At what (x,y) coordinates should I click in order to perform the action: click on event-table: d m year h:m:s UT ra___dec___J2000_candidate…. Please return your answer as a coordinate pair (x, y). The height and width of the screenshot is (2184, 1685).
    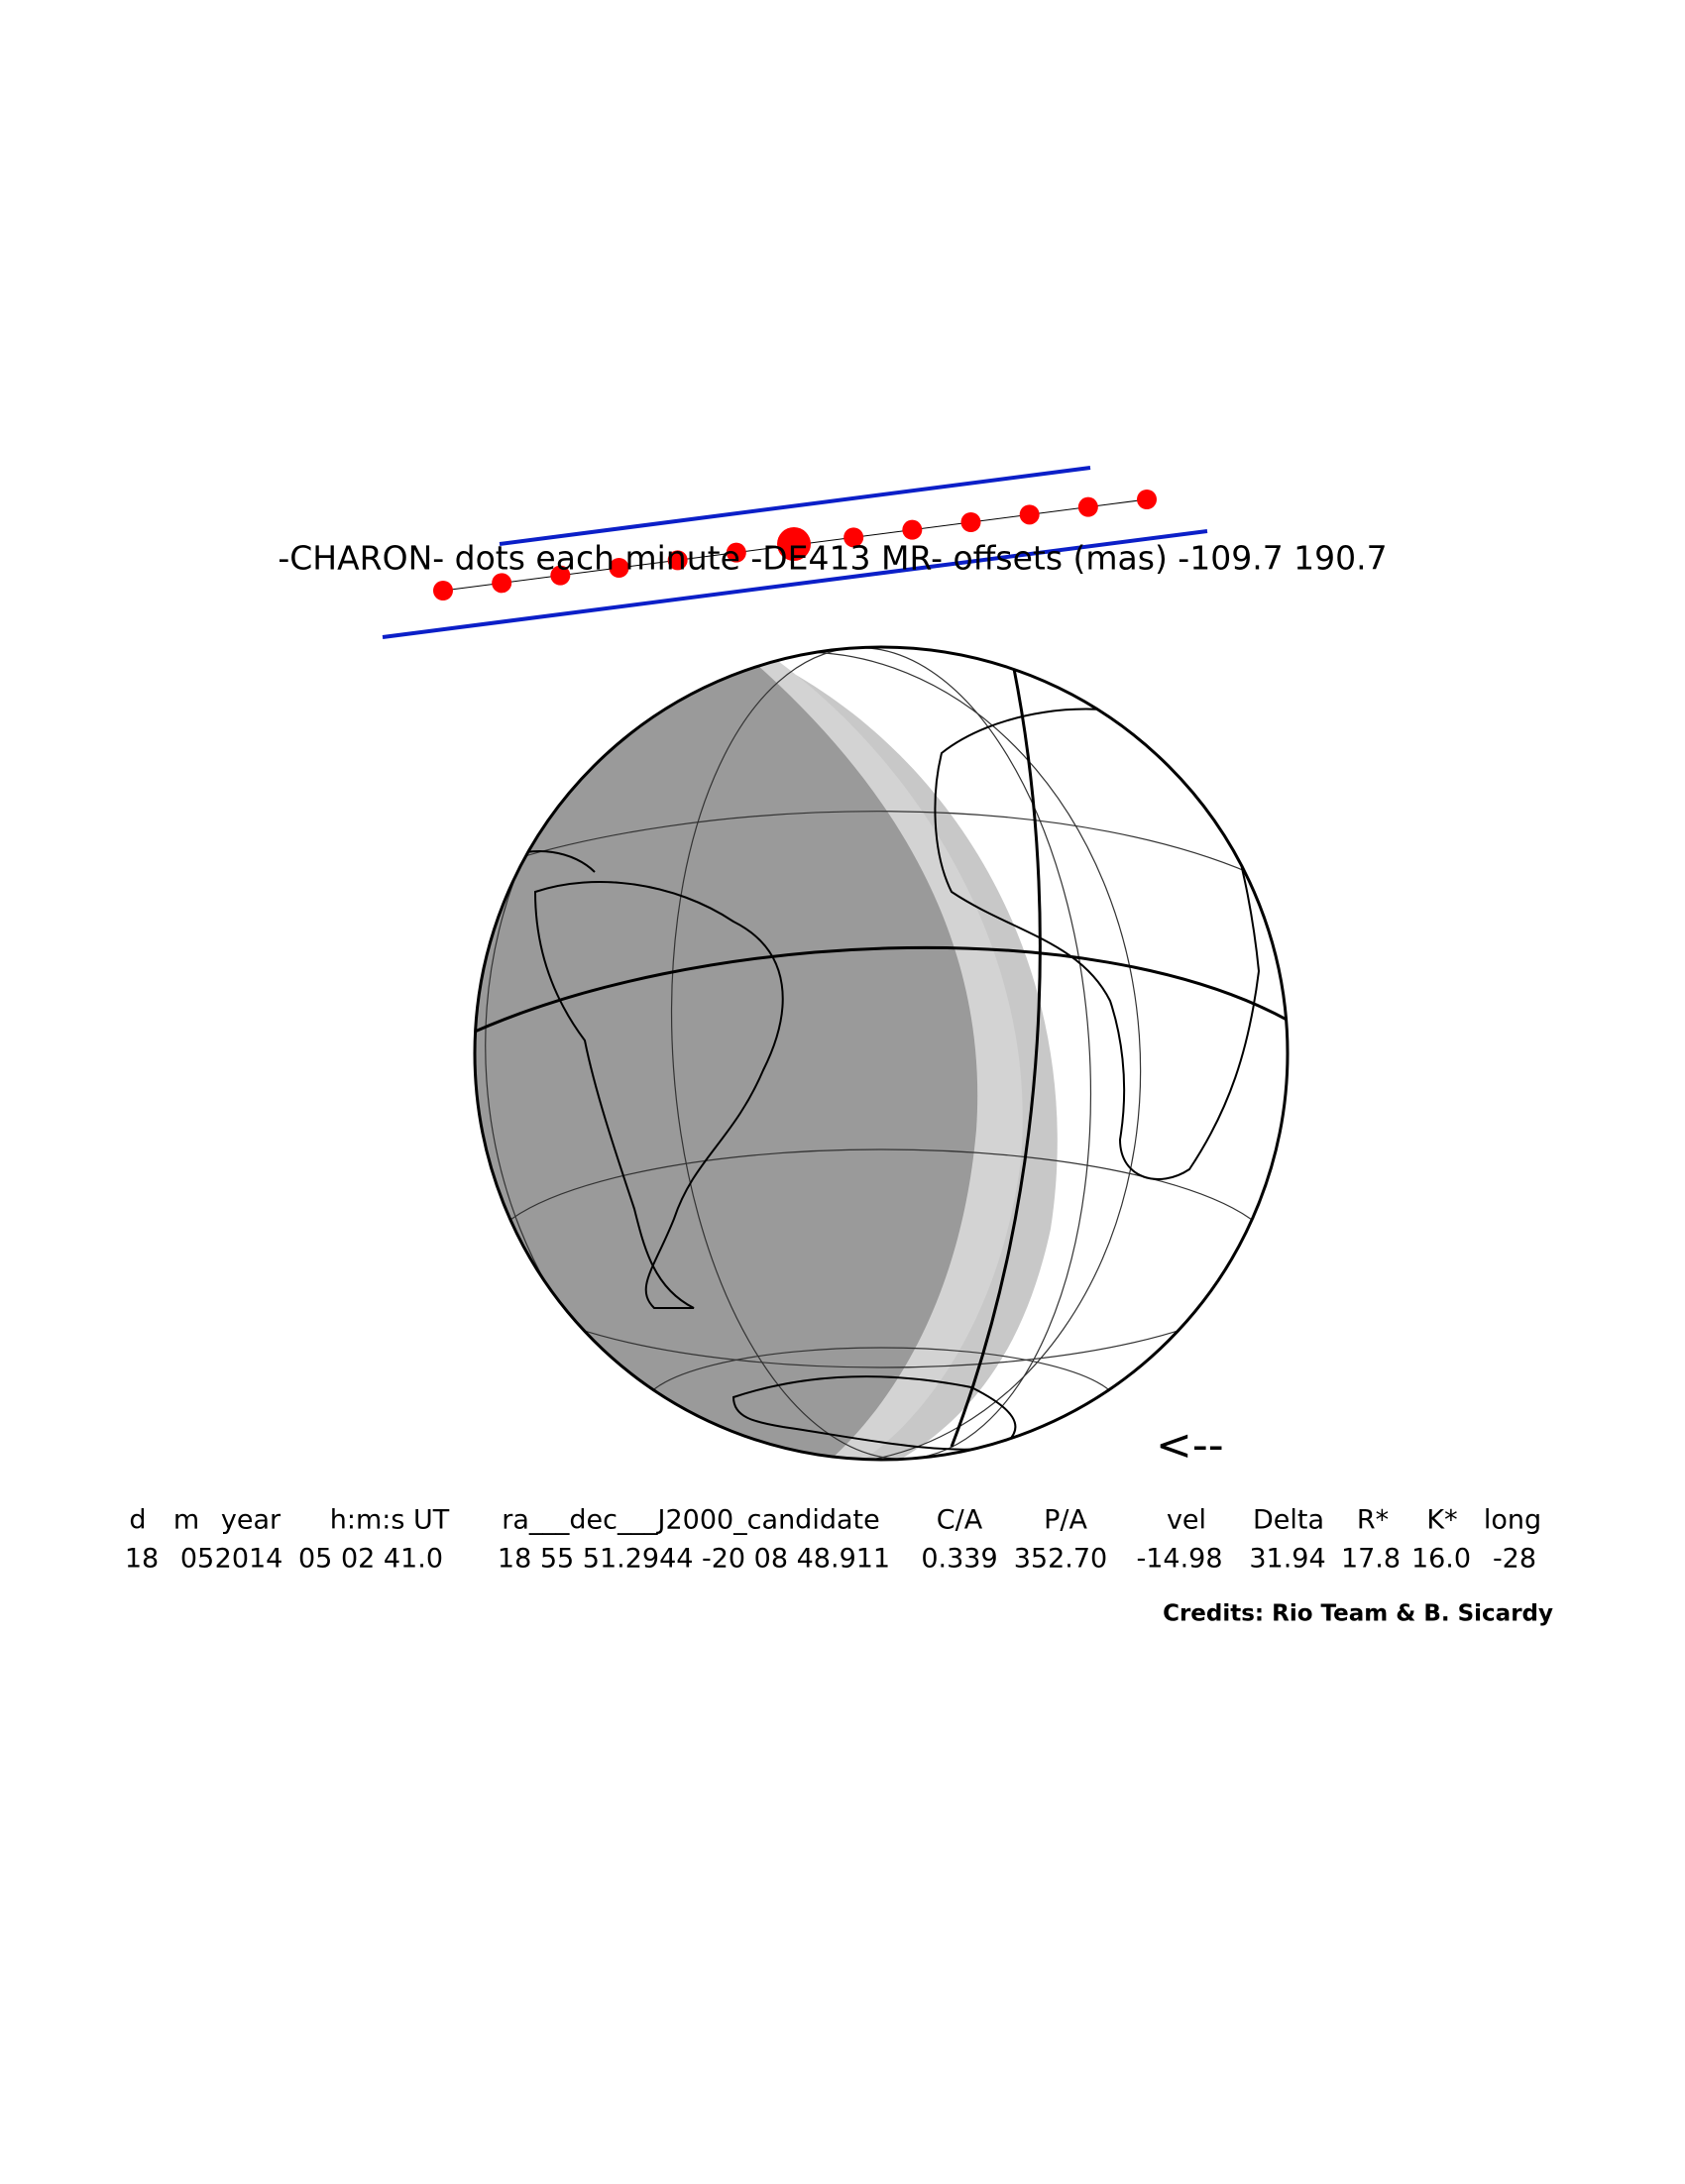
    Looking at the image, I should click on (833, 1540).